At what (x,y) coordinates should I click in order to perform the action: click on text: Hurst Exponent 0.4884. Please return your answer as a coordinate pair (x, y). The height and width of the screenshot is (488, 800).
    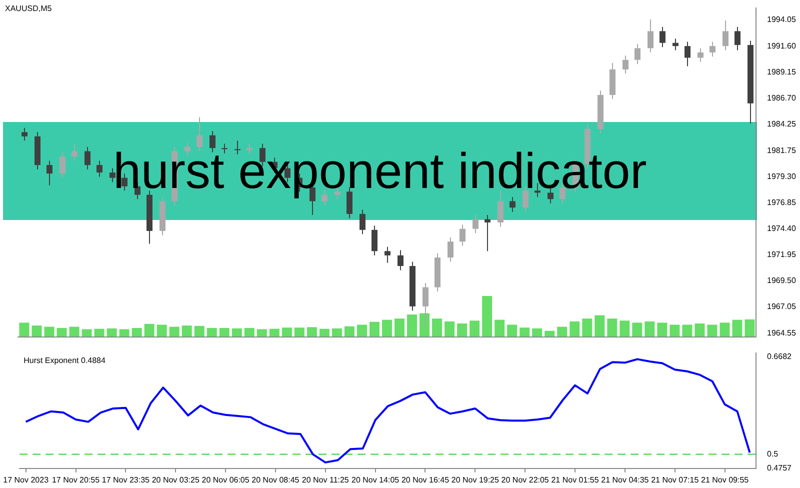
    Looking at the image, I should click on (65, 361).